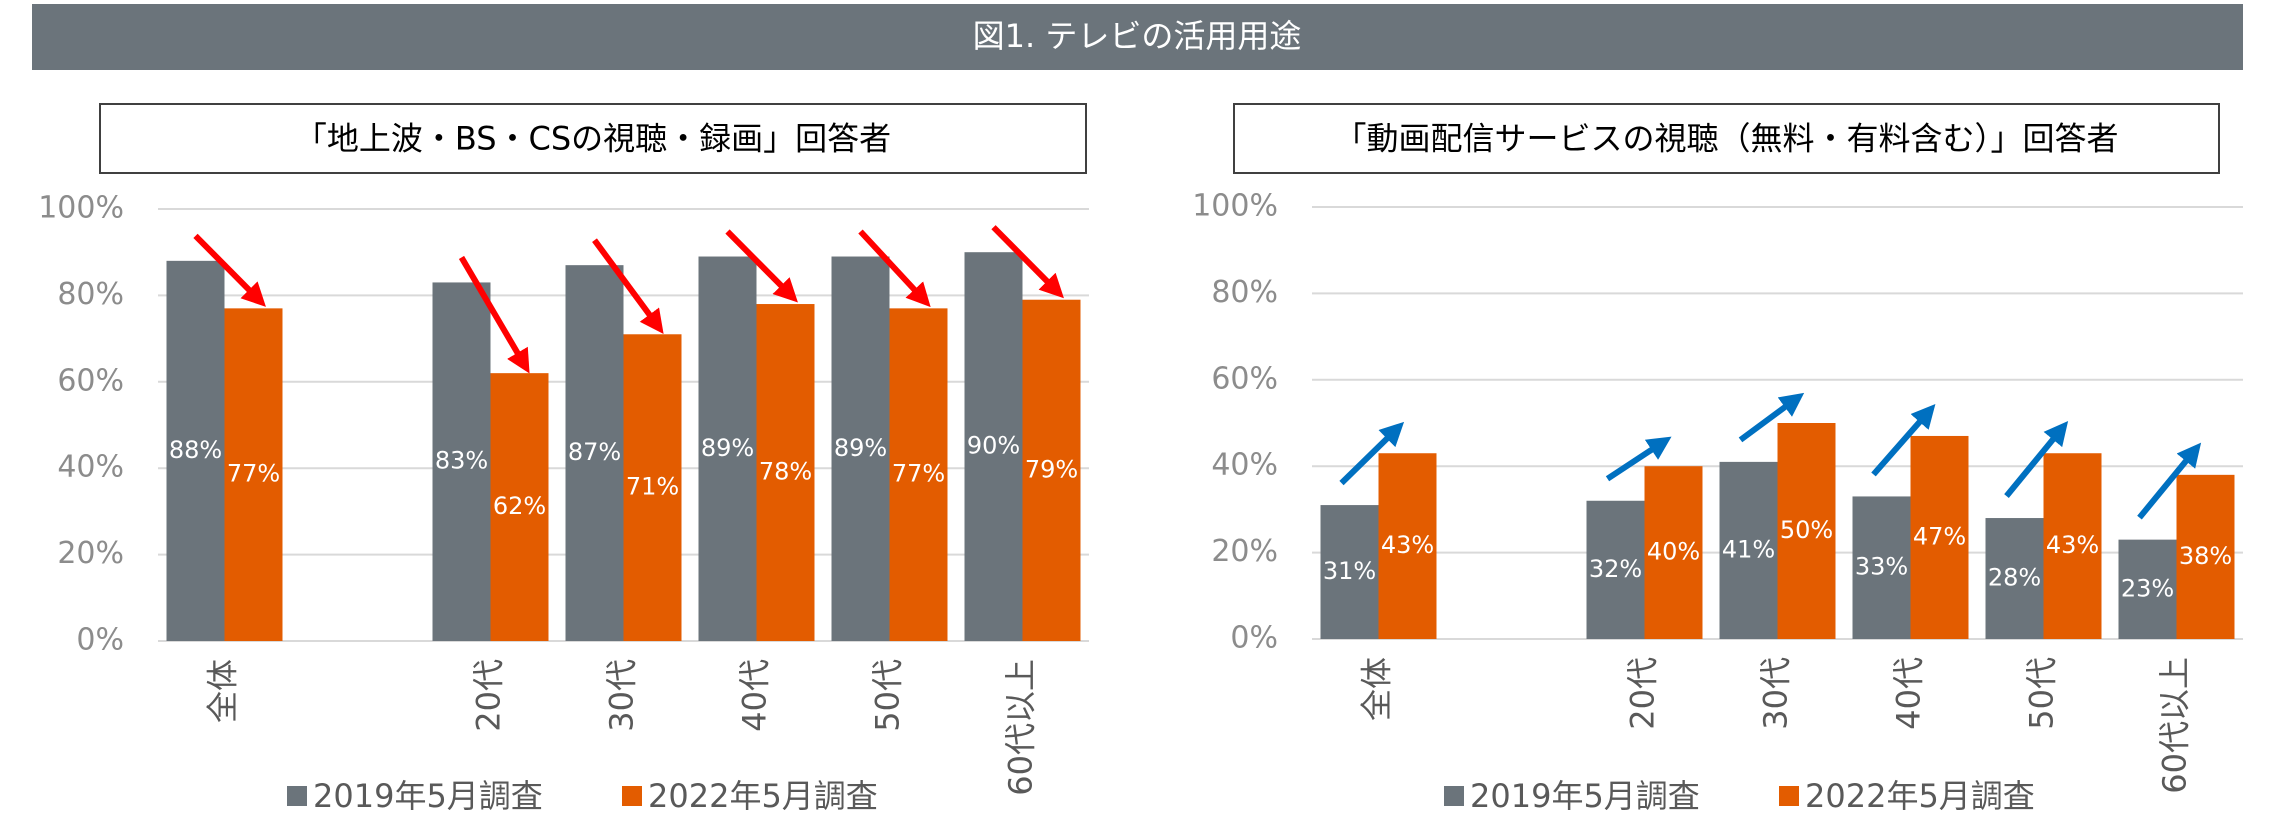 The image size is (2269, 835). I want to click on data-label: 87%, so click(594, 452).